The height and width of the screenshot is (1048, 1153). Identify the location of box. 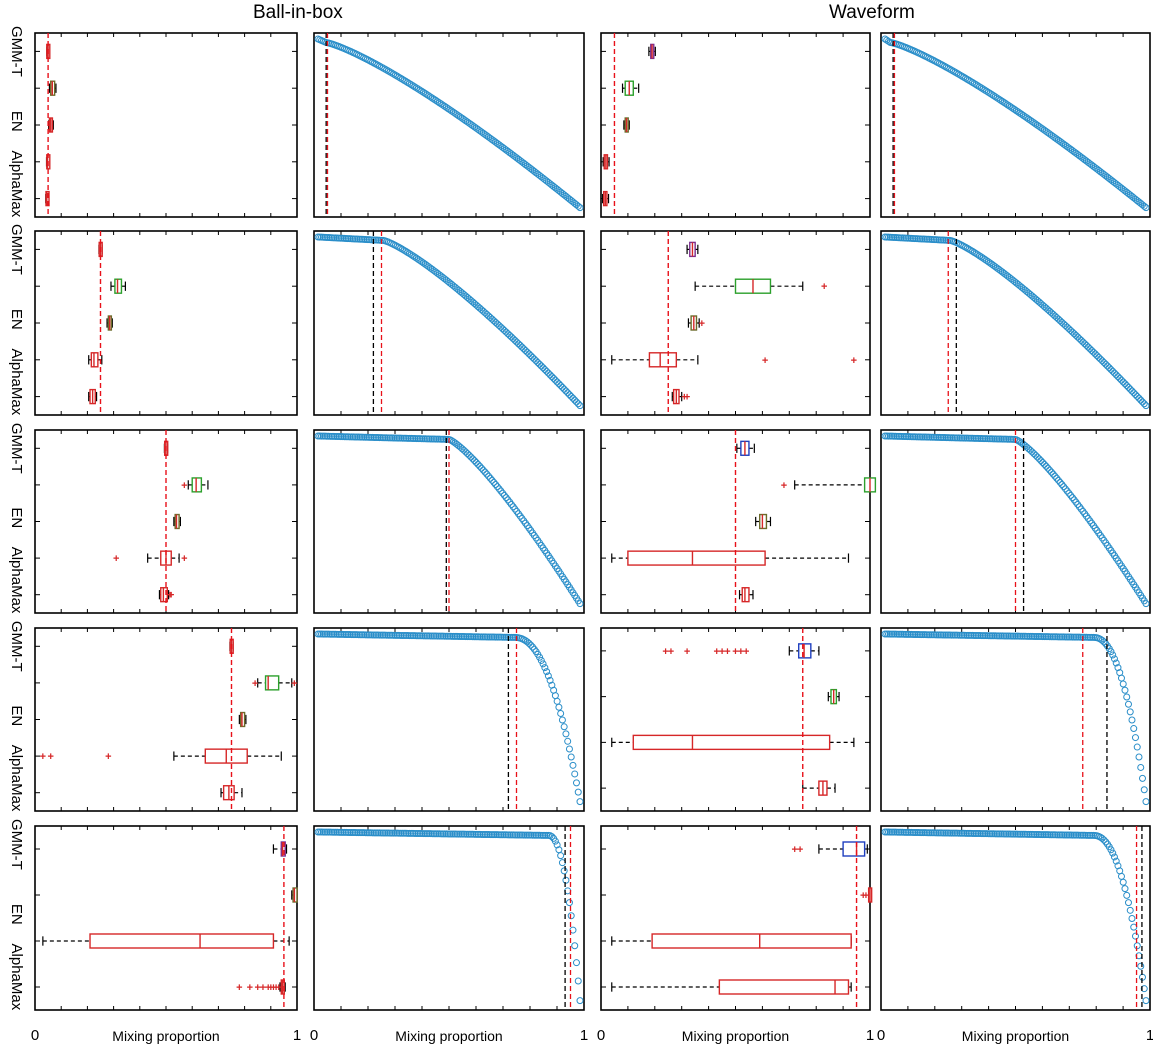
(663, 360).